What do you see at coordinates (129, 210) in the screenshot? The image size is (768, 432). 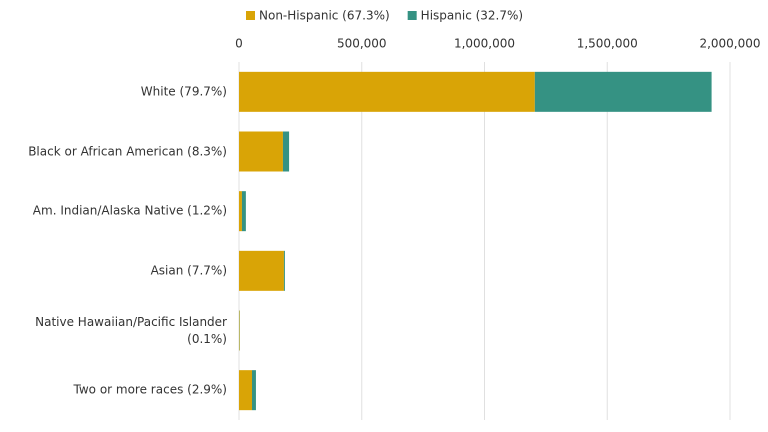 I see `category-label: Am. Indian/Alaska Native (1.2%)` at bounding box center [129, 210].